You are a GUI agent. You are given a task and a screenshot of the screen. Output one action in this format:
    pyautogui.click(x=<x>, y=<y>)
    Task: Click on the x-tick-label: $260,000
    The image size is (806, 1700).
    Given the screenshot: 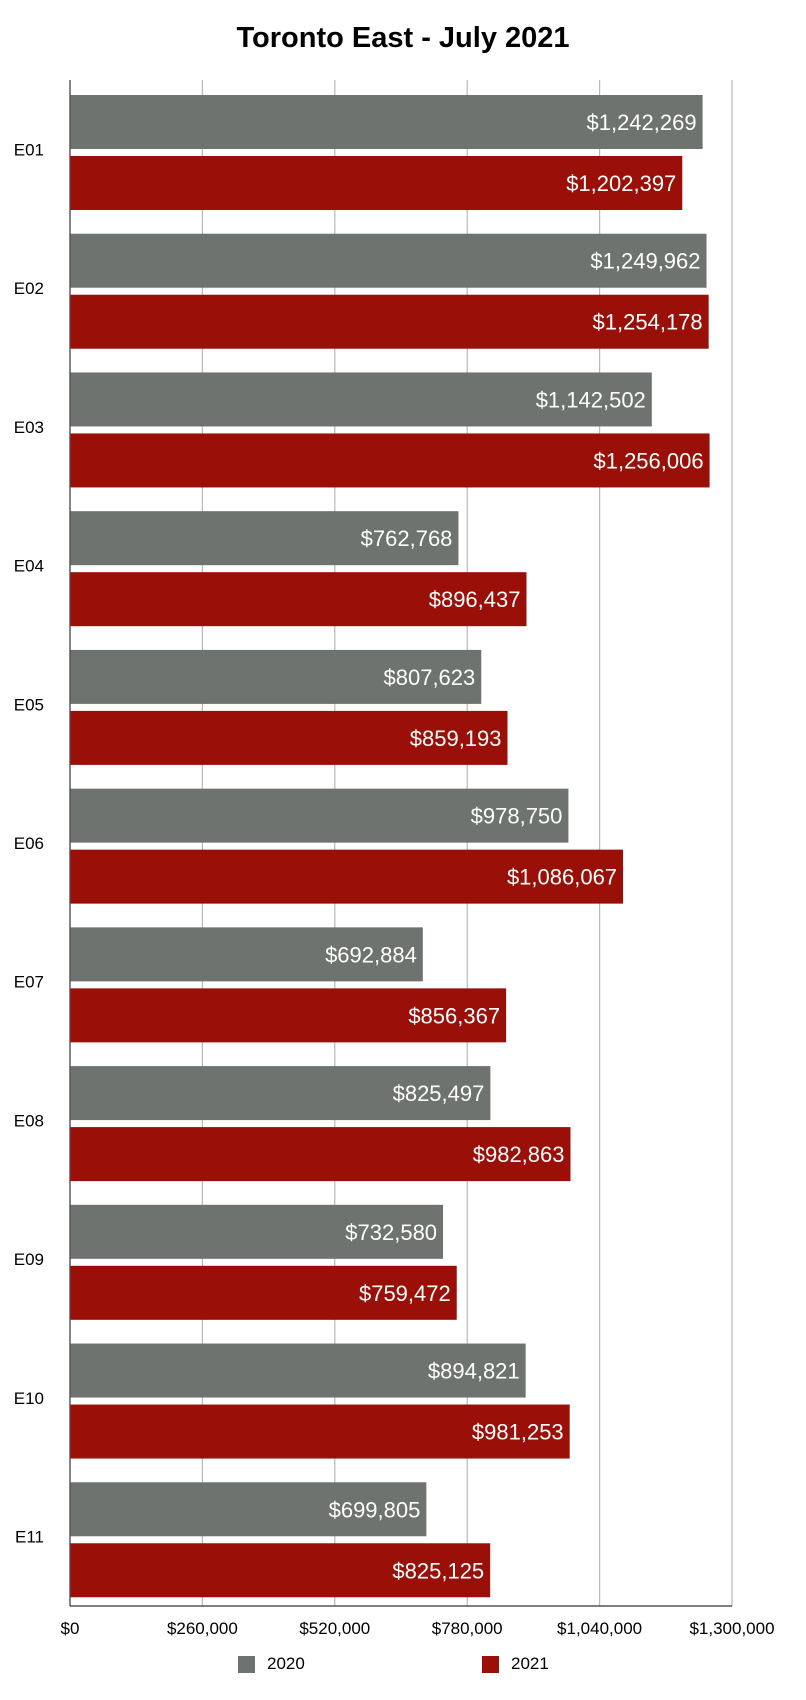 What is the action you would take?
    pyautogui.click(x=202, y=1628)
    